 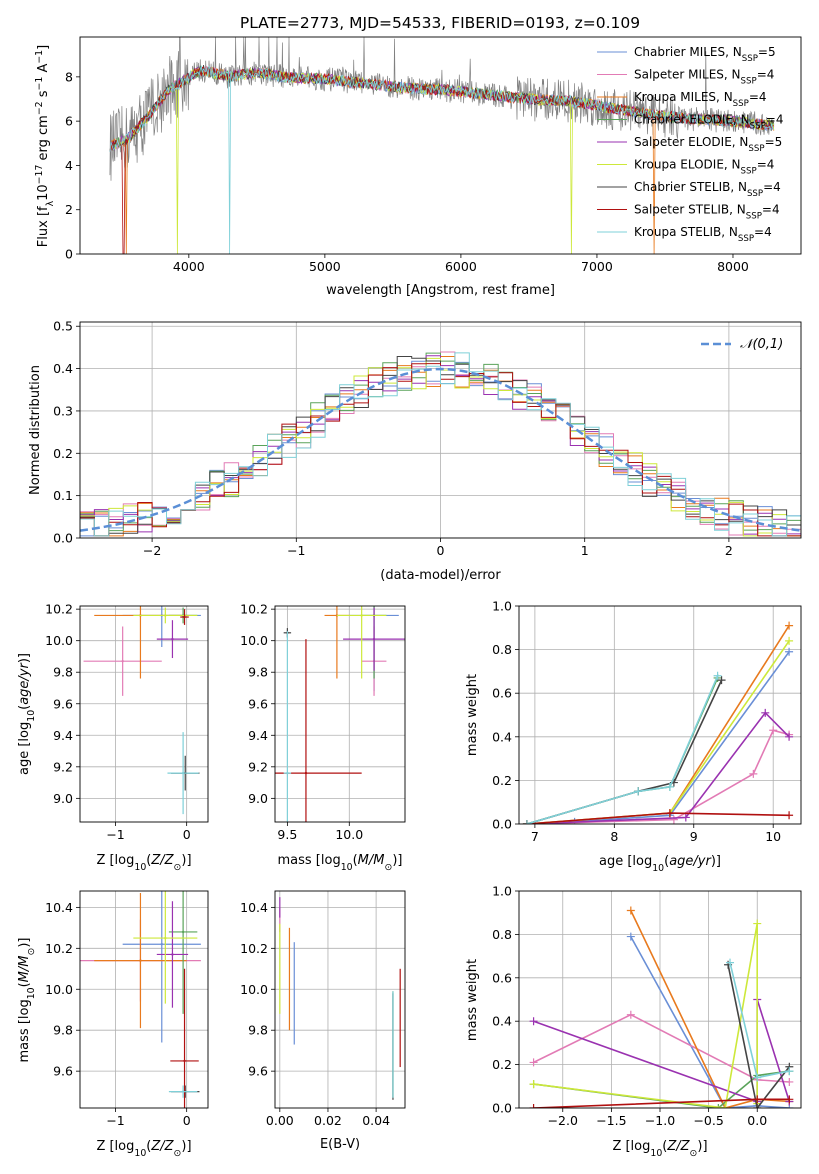 I want to click on legend-label: Chabrier ELODIE, NSSP=4, so click(x=708, y=122).